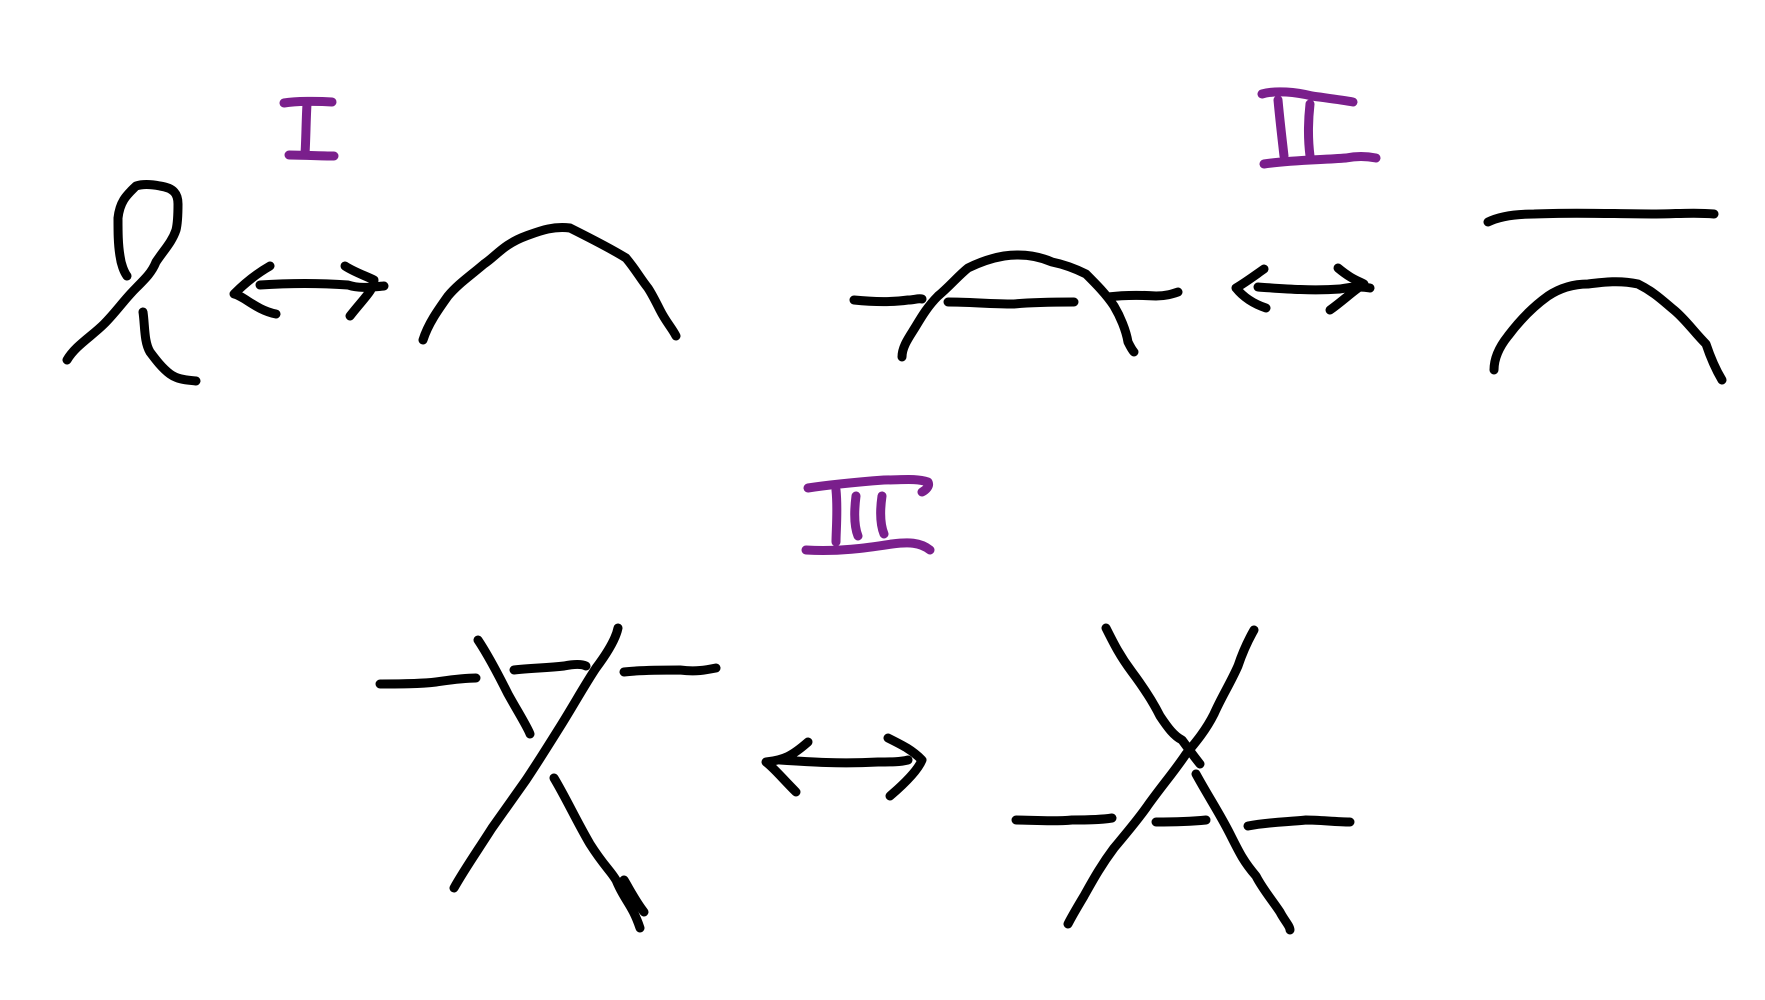 The height and width of the screenshot is (1000, 1765). Describe the element at coordinates (309, 128) in the screenshot. I see `move-1-label-icon` at that location.